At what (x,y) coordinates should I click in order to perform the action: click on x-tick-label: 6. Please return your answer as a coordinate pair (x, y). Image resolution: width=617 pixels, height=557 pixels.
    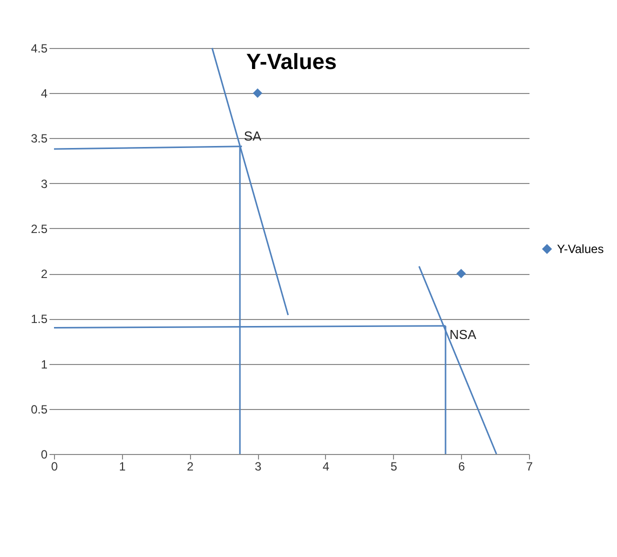
    Looking at the image, I should click on (462, 467).